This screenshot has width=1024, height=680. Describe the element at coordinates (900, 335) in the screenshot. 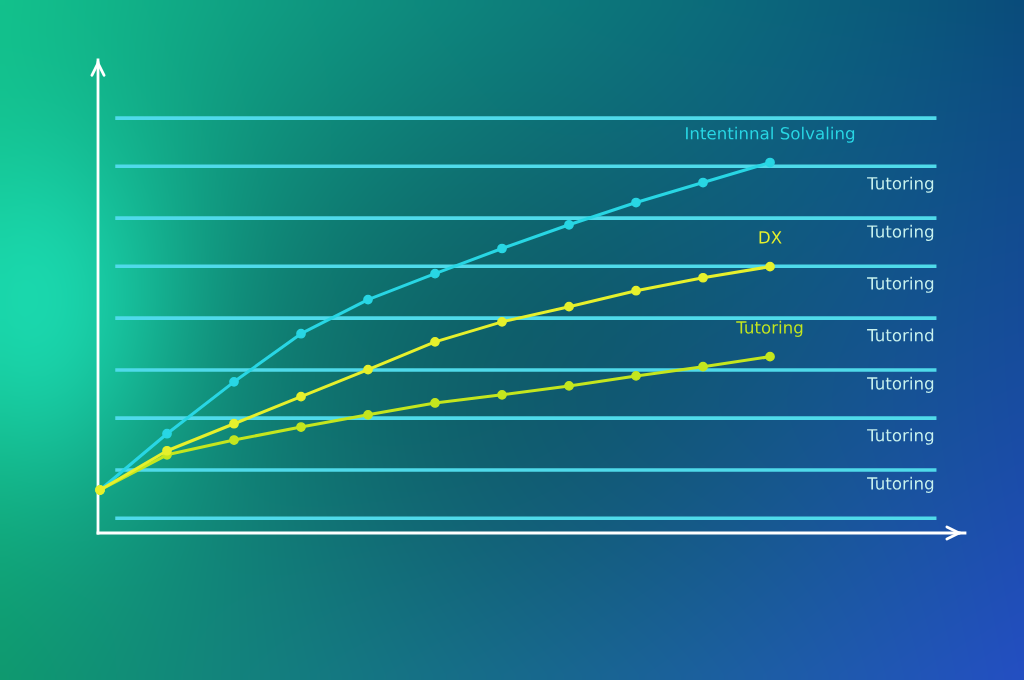

I see `ref-line-label: Tutorind` at that location.